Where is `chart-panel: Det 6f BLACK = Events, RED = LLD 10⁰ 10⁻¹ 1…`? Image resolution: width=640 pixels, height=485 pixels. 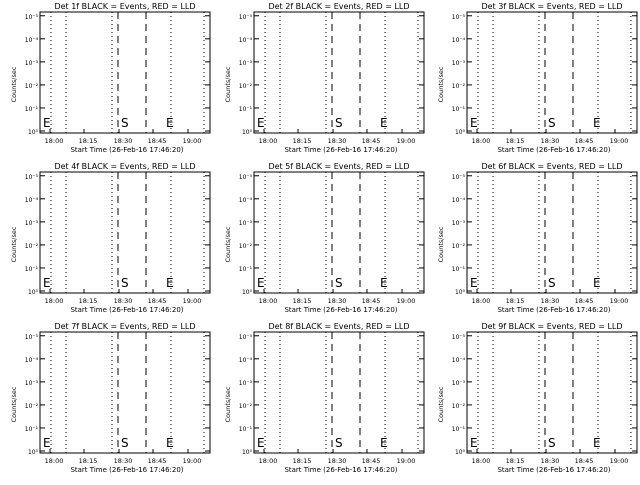
chart-panel: Det 6f BLACK = Events, RED = LLD 10⁰ 10⁻¹ 1… is located at coordinates (537, 238).